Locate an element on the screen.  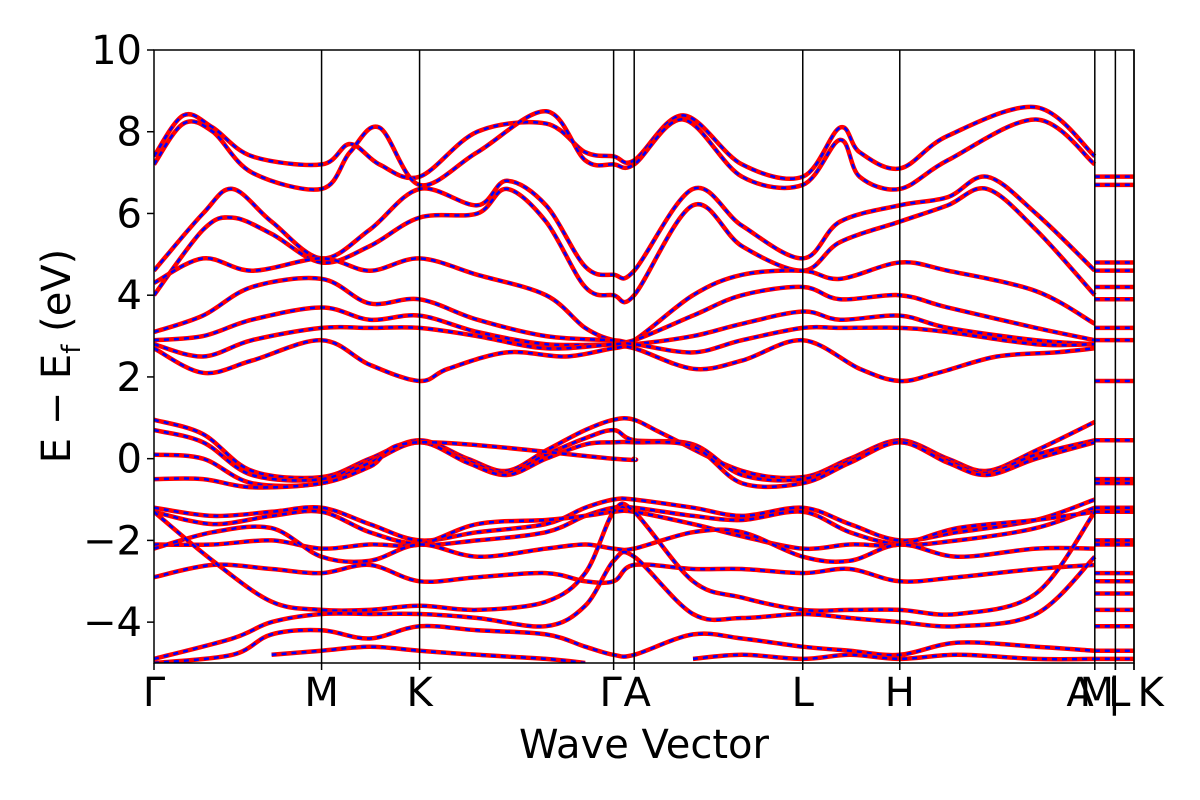
y-axis-label: E − Ef (eV) is located at coordinates (60, 356).